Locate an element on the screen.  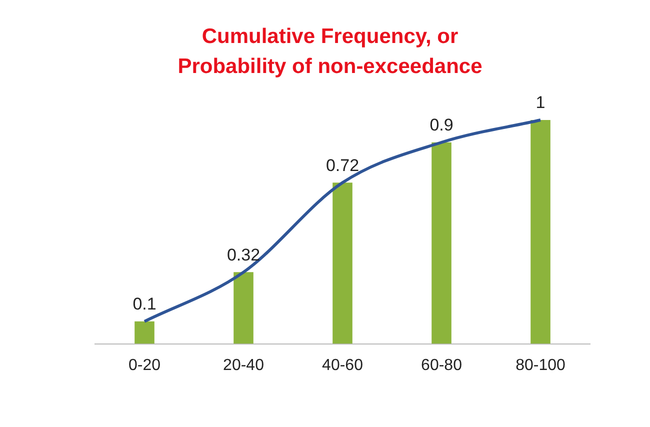
data-label: 0.9 is located at coordinates (442, 125).